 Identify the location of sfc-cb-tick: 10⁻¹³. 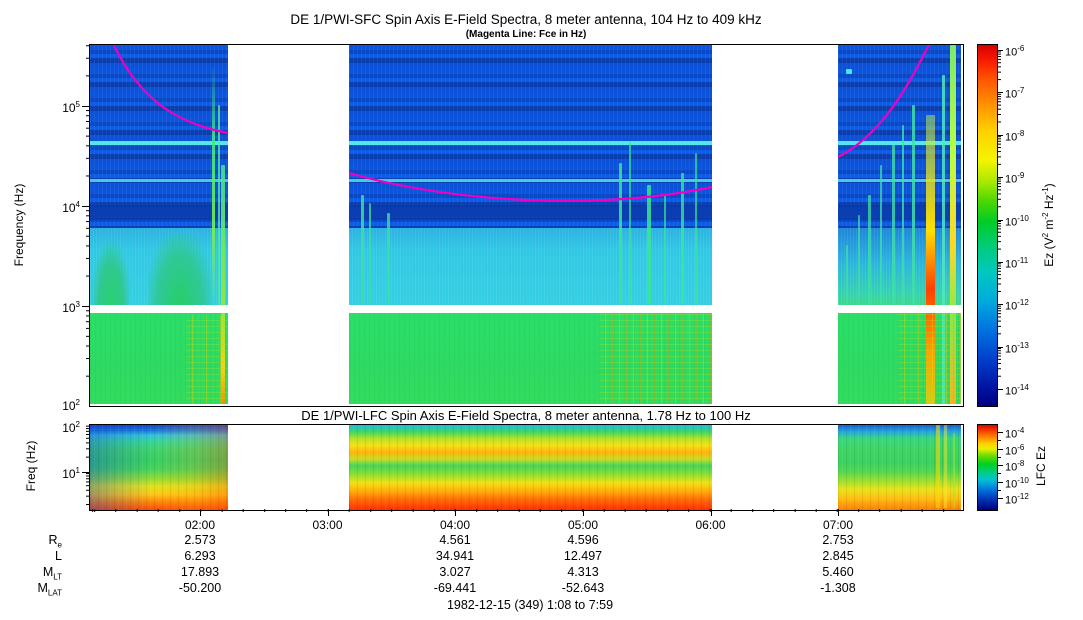
(1017, 348).